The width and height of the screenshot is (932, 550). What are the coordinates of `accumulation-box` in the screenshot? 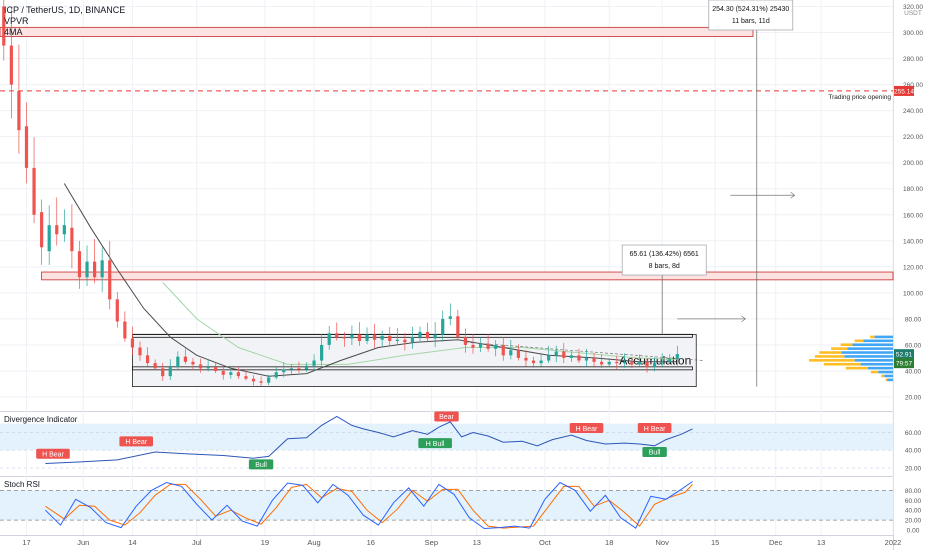 It's located at (414, 360).